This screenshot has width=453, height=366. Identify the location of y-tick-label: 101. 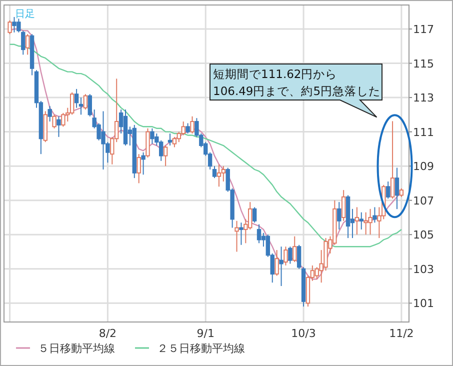
(423, 303).